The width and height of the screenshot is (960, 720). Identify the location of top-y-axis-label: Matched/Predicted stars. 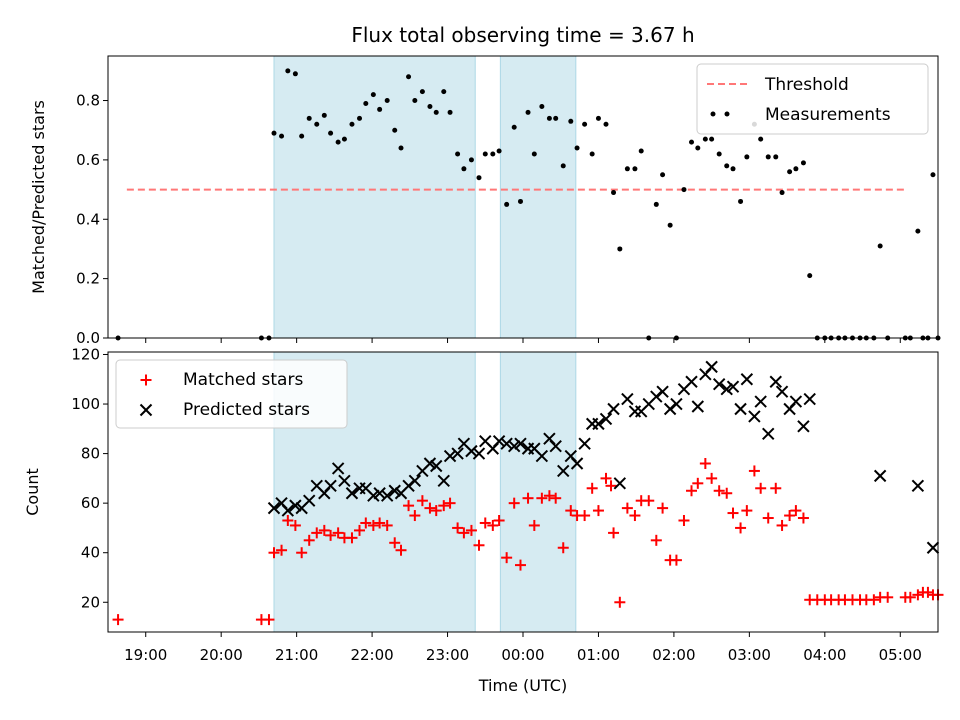
(38, 197).